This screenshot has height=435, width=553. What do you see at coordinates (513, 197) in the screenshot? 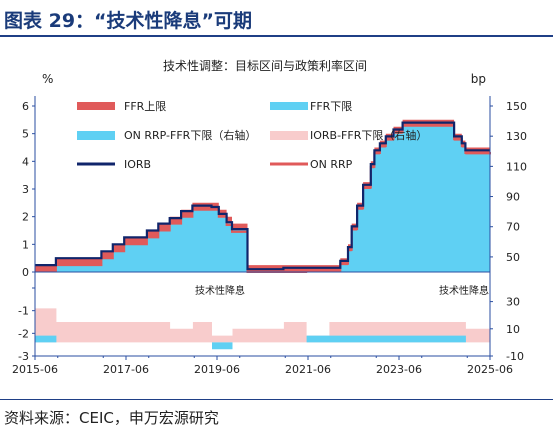
I see `upper-right-tick-label: 90` at bounding box center [513, 197].